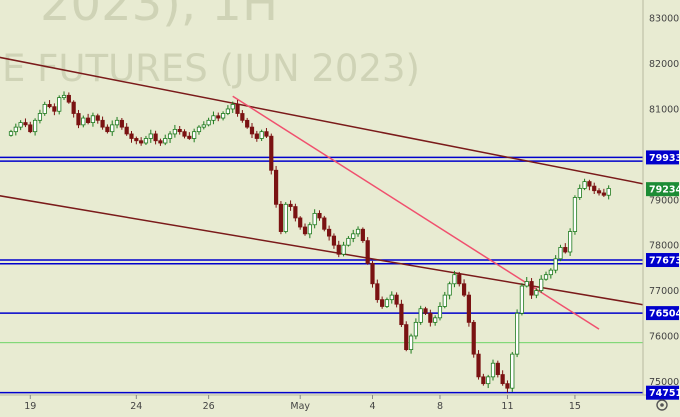  I want to click on time-tick-15: 15, so click(575, 406).